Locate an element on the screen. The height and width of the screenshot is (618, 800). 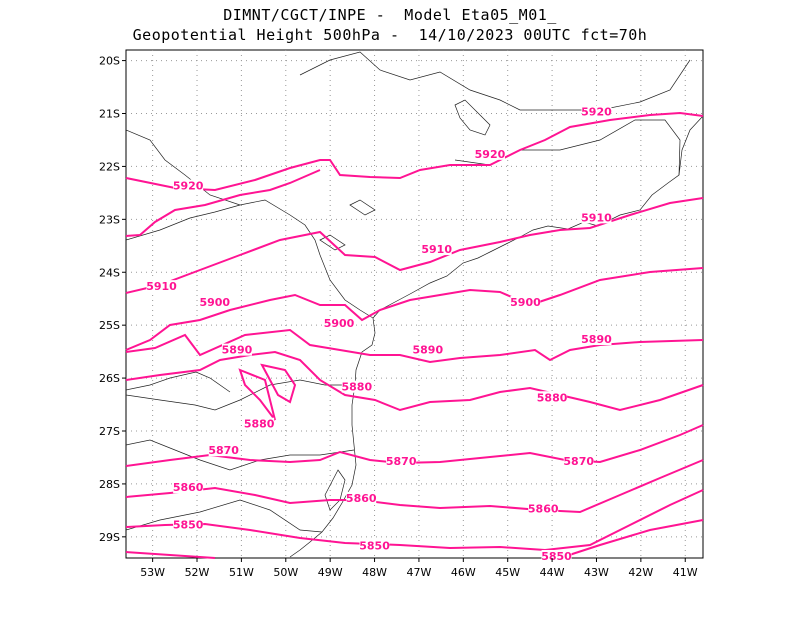
state-border-pr-sc is located at coordinates (240, 395).